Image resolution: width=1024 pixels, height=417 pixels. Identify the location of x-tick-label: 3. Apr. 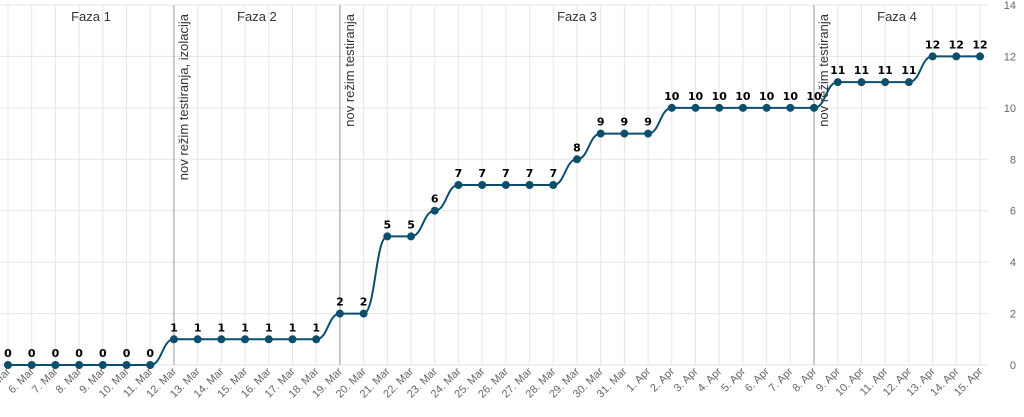
(686, 379).